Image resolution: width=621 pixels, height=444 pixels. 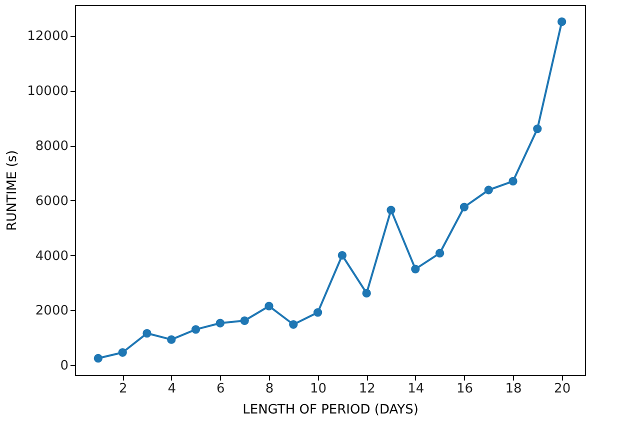 I want to click on y-tick-label: 8000, so click(x=51, y=146).